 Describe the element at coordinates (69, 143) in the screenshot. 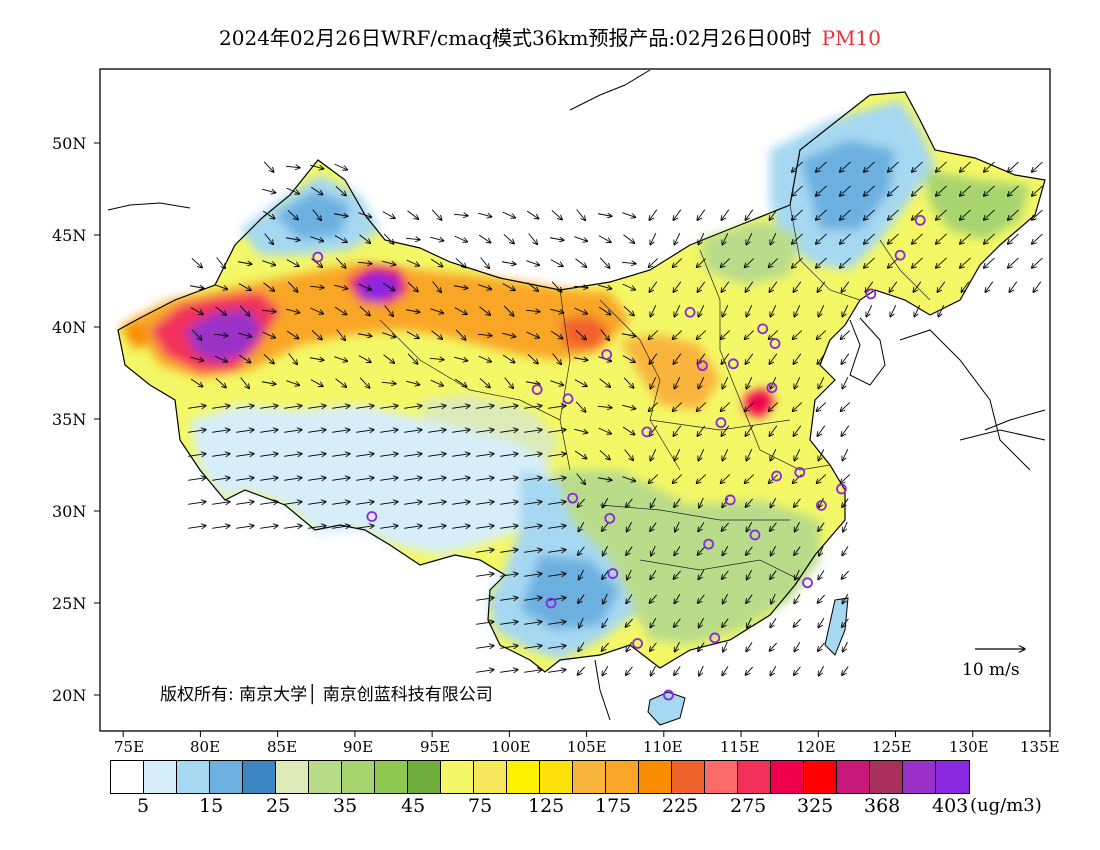

I see `lat-label-50n: 50N` at that location.